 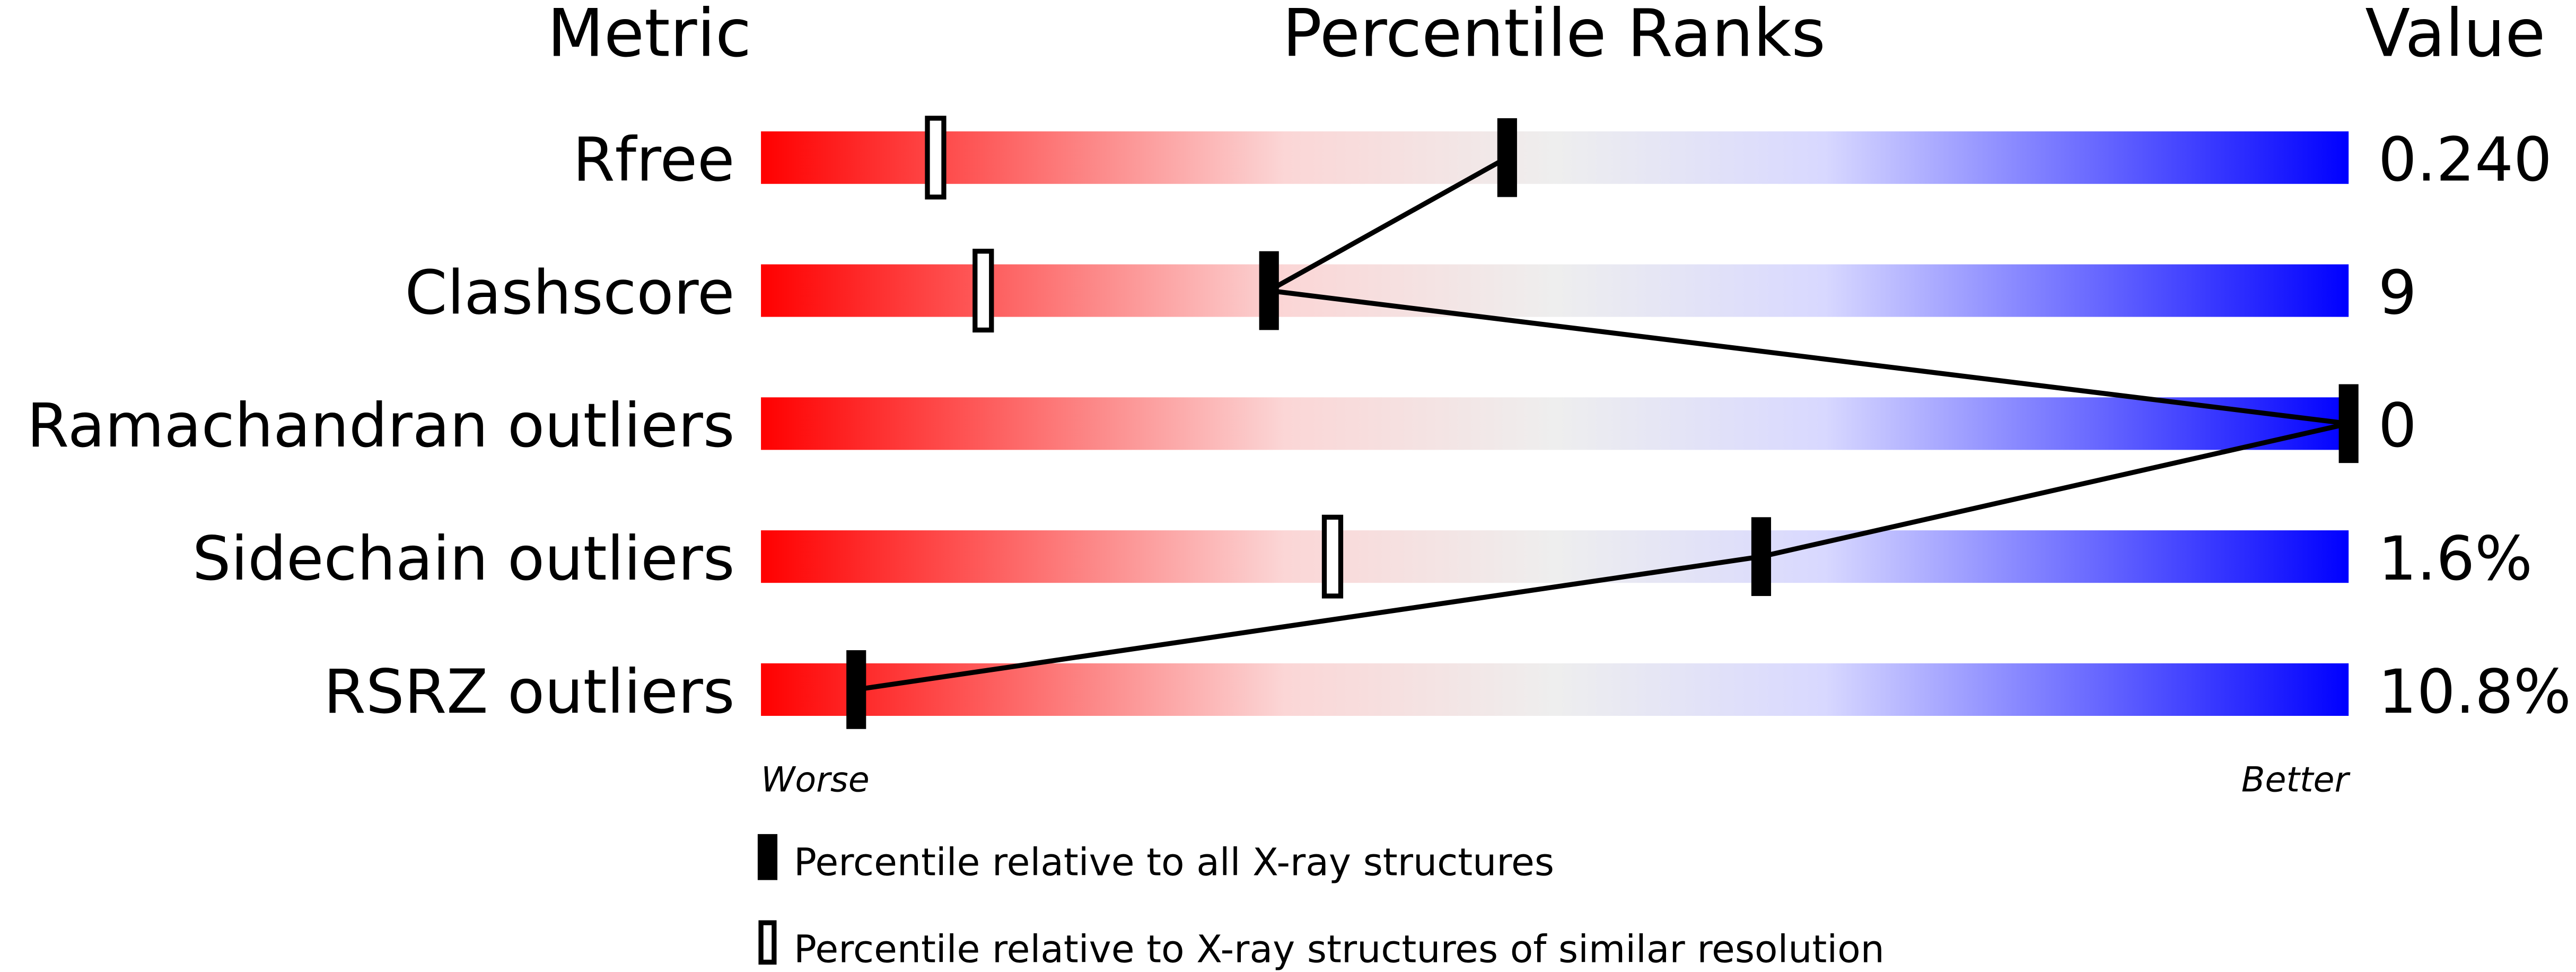 I want to click on metric-label-clashscore: Clashscore, so click(x=569, y=293).